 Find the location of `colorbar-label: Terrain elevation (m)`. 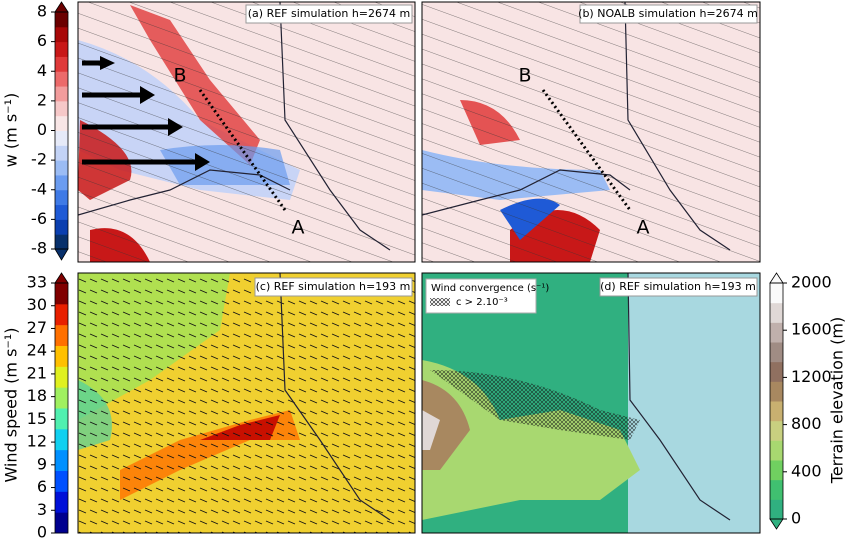

colorbar-label: Terrain elevation (m) is located at coordinates (837, 400).